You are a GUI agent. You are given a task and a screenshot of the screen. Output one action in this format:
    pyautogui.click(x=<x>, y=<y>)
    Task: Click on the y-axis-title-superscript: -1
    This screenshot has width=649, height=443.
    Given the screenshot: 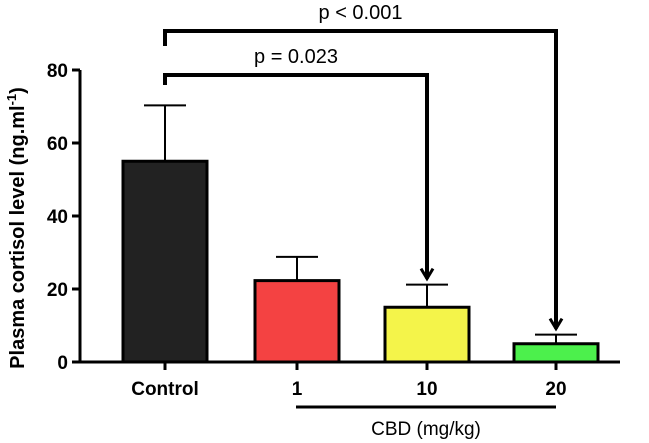 What is the action you would take?
    pyautogui.click(x=11, y=100)
    